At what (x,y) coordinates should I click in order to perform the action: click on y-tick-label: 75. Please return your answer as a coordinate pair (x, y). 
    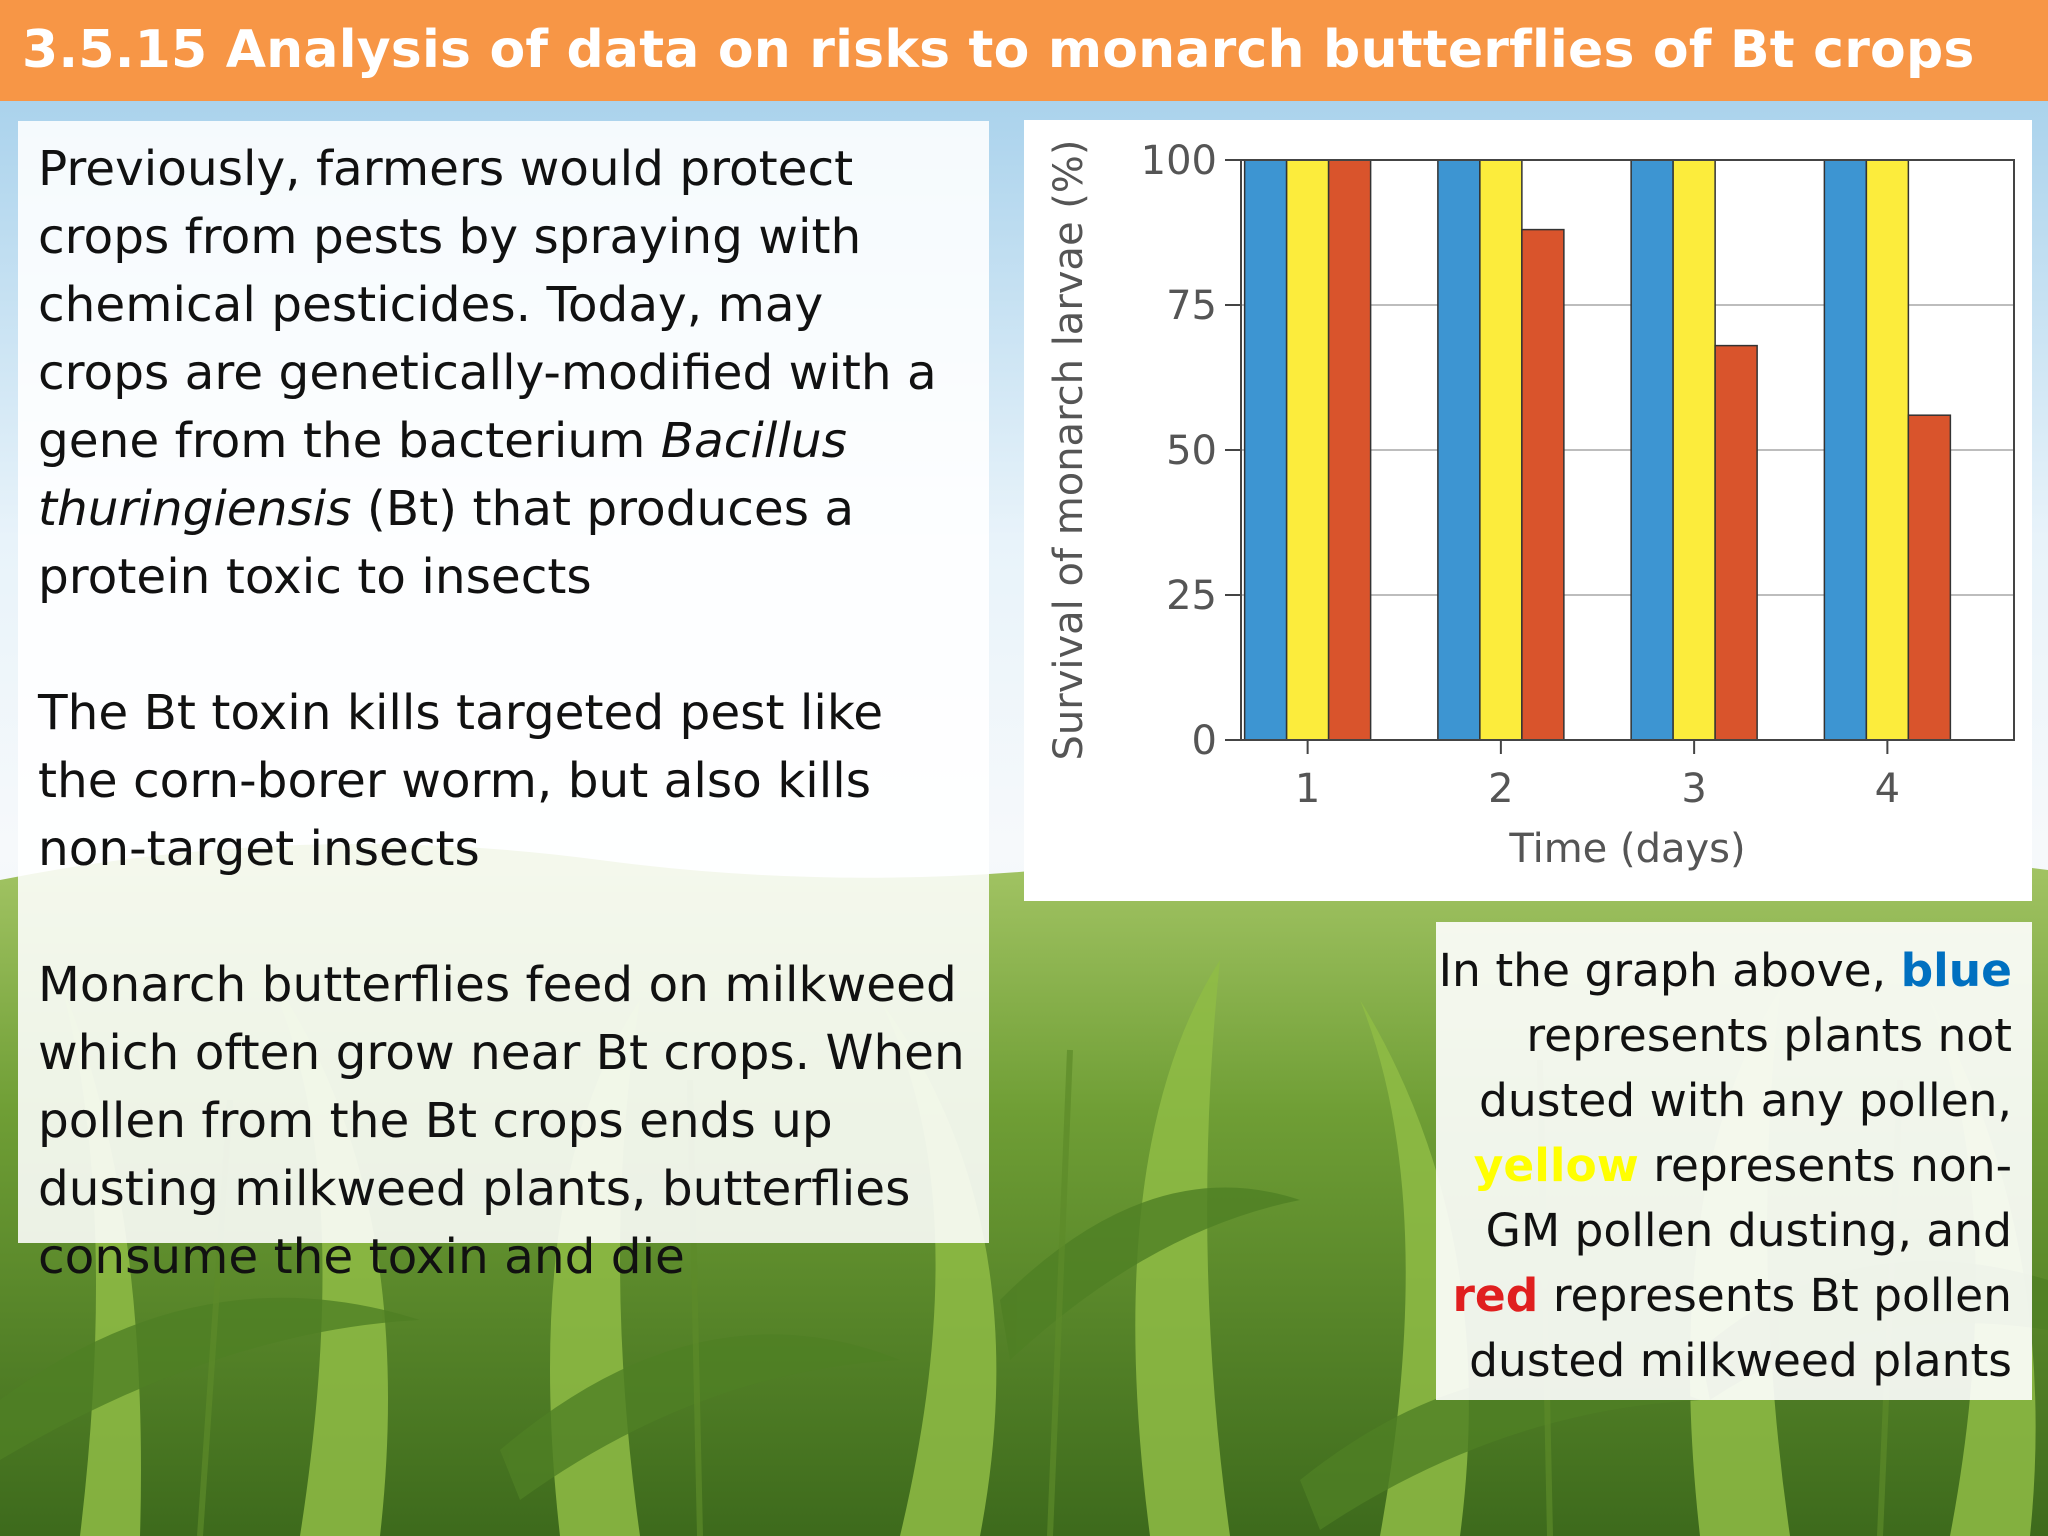
    Looking at the image, I should click on (1191, 306).